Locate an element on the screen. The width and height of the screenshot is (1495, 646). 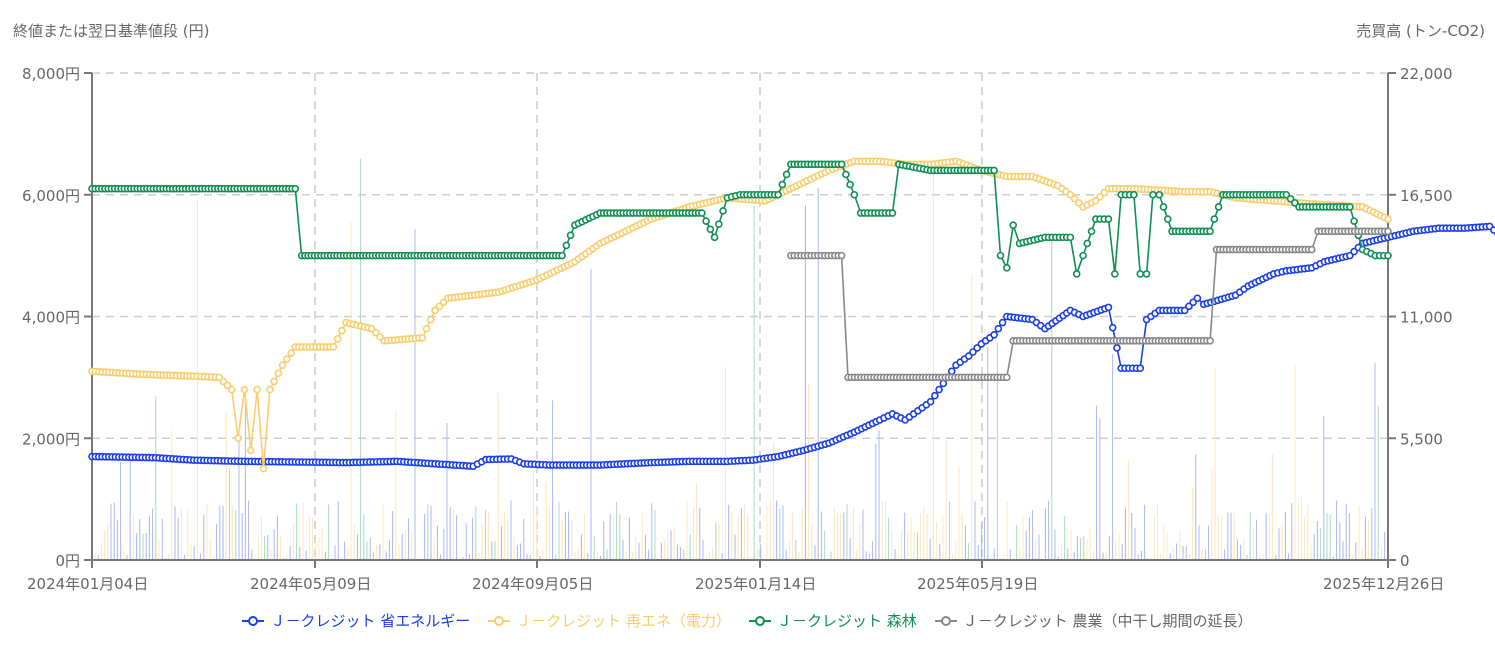
svg-text: 22,000 is located at coordinates (1426, 74).